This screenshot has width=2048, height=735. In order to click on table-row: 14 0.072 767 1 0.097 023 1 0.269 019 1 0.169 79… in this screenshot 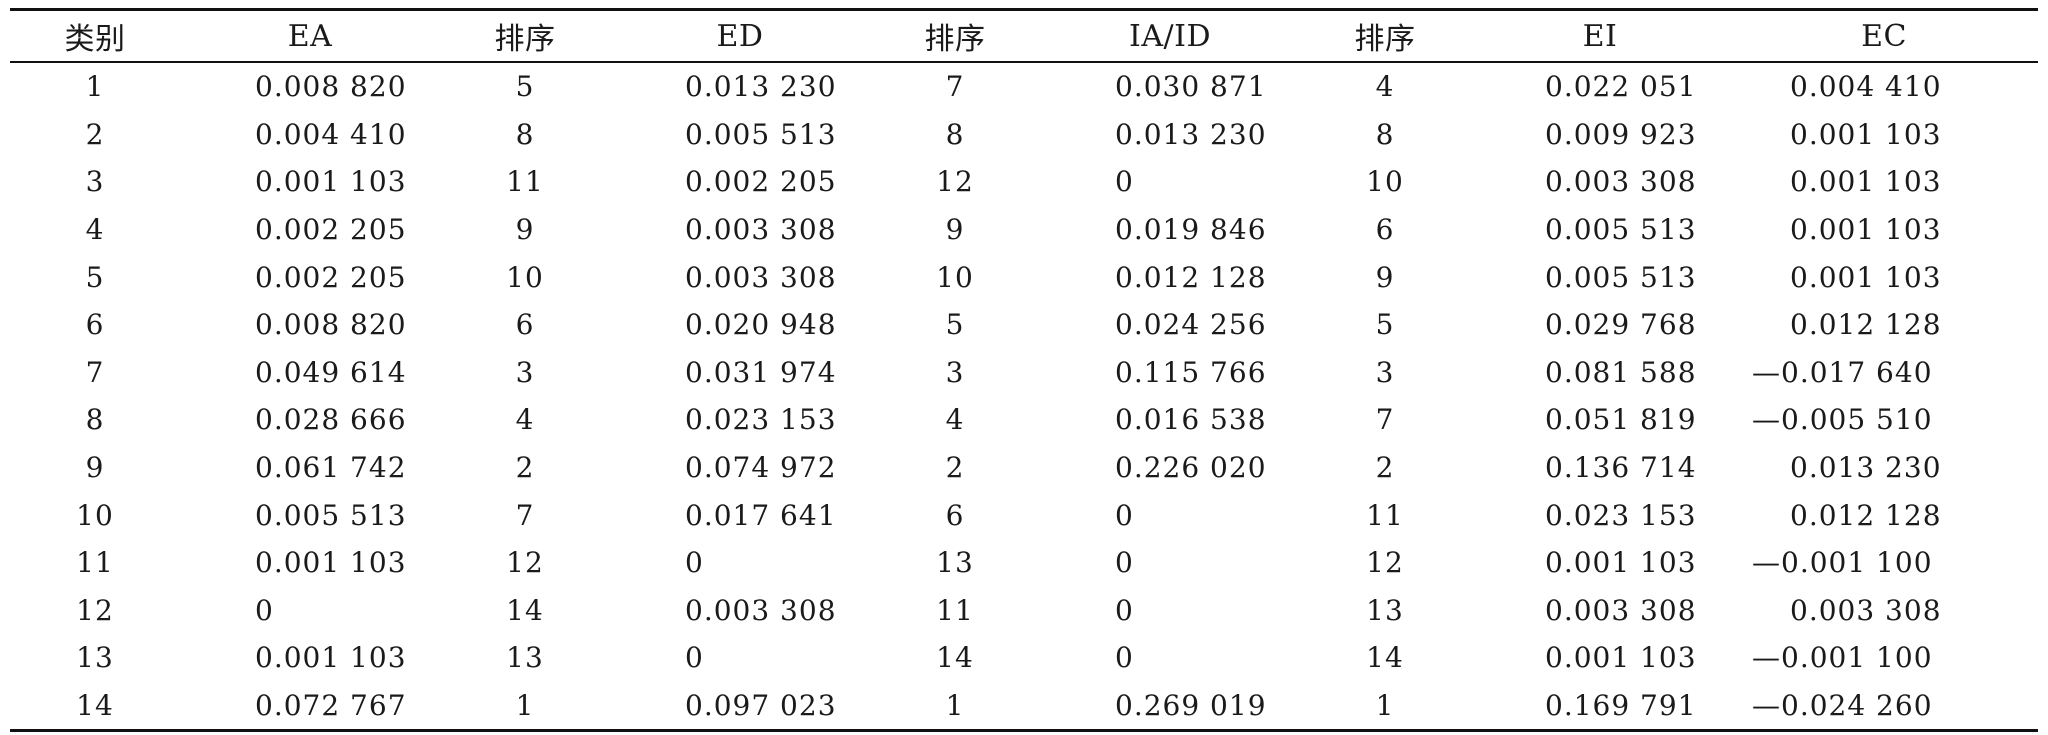, I will do `click(1024, 706)`.